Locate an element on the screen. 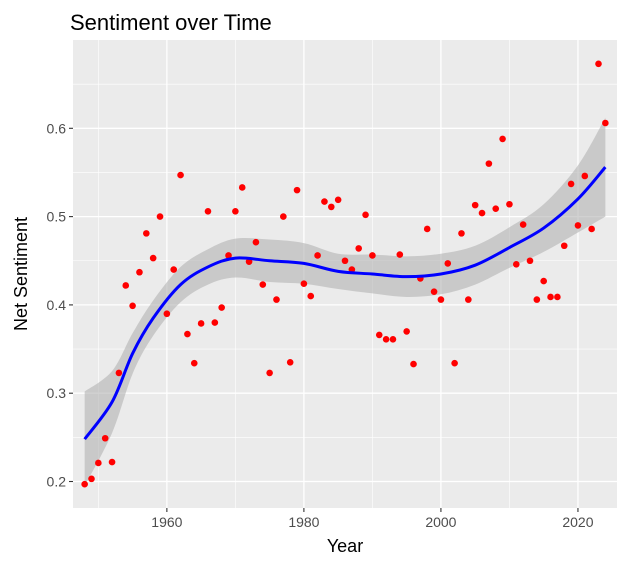 The width and height of the screenshot is (631, 564). x-axis-title: Year is located at coordinates (345, 546).